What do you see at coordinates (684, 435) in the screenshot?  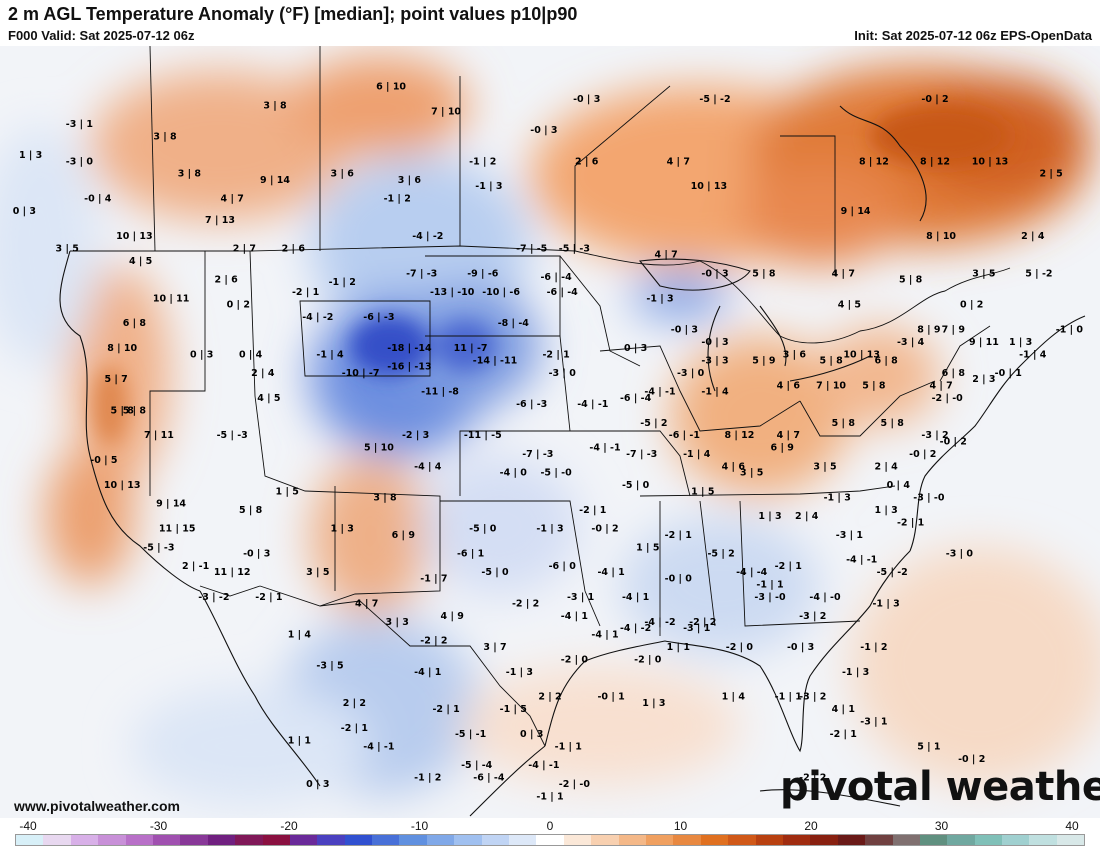 I see `point-value-label: -6 | -1` at bounding box center [684, 435].